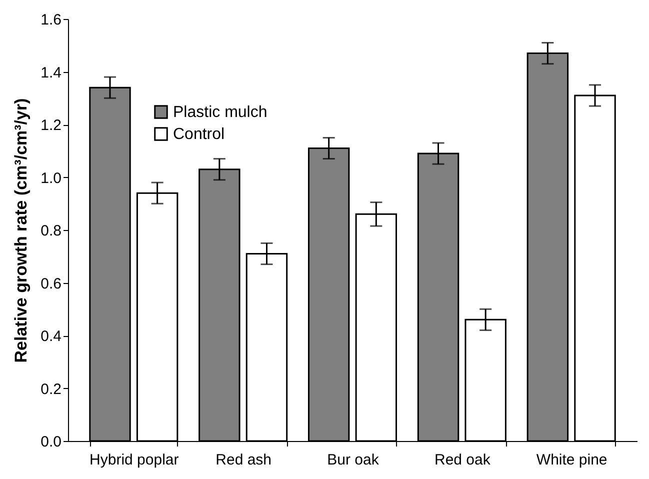 This screenshot has width=649, height=479. I want to click on y-tick-label: 1.4, so click(51, 73).